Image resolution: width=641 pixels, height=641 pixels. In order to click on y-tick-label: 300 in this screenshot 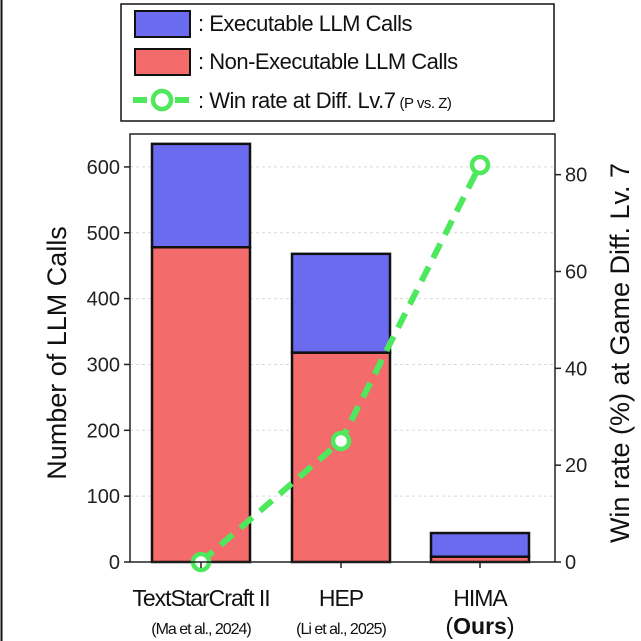, I will do `click(103, 365)`.